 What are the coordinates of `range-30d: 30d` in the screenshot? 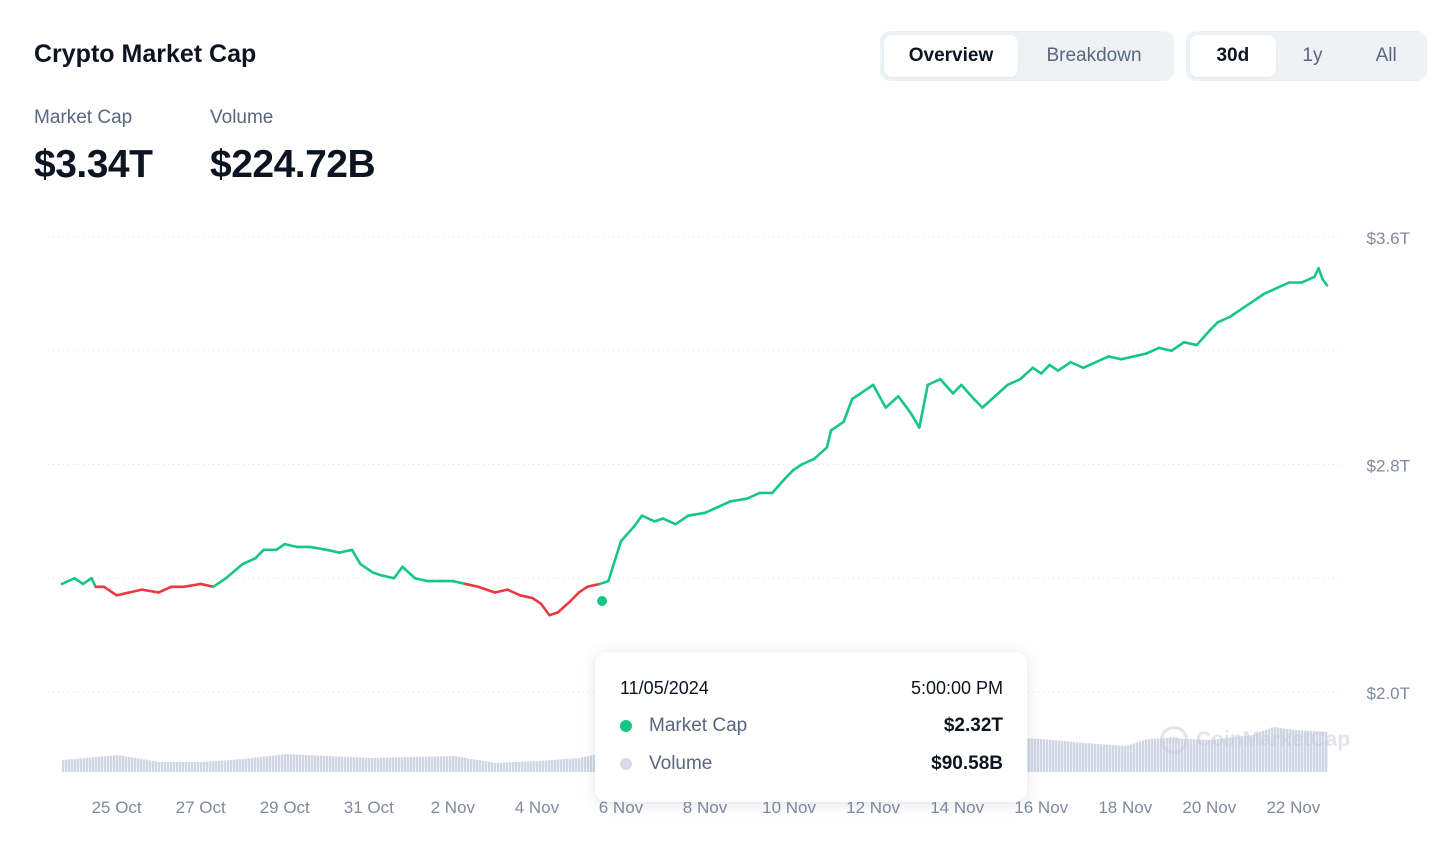 It's located at (1233, 56).